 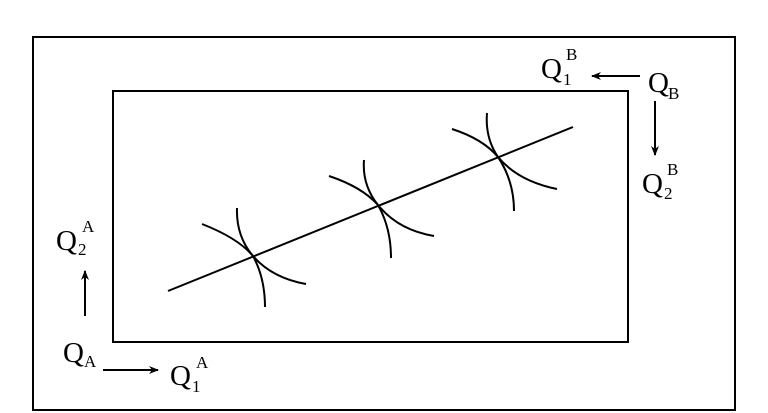 I want to click on label-q-a: QA, so click(x=80, y=354).